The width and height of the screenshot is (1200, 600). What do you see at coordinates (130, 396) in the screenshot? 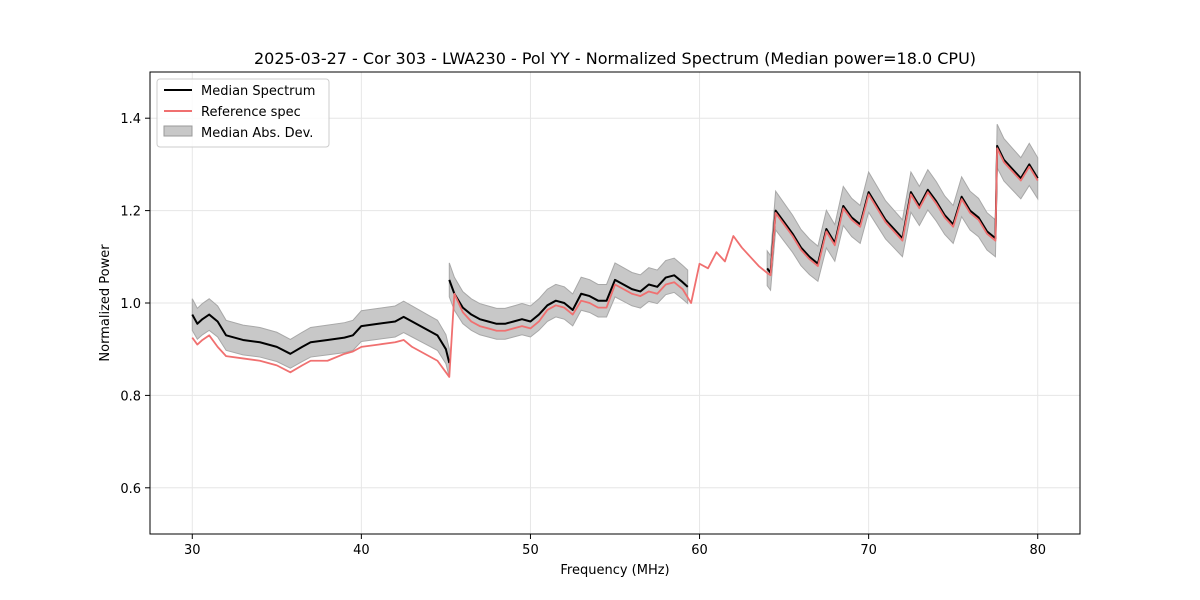
I see `y-tick-label: 0.8` at bounding box center [130, 396].